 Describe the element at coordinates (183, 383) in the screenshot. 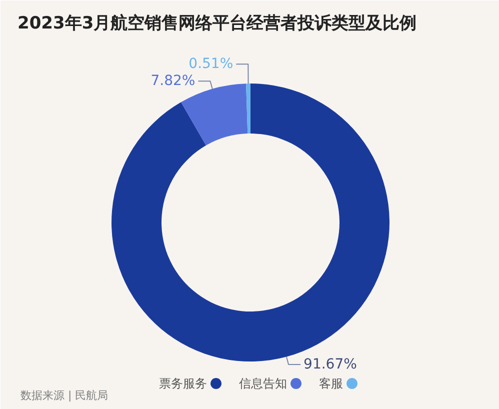

I see `legend-label: 票务服务` at that location.